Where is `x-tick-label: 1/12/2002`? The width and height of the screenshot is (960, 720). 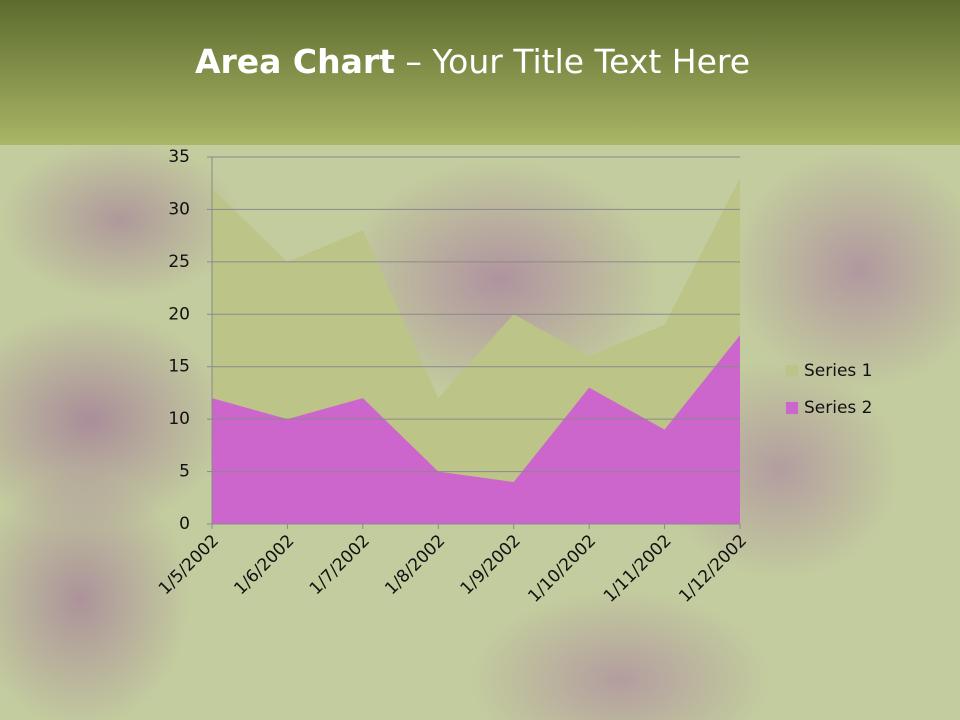 x-tick-label: 1/12/2002 is located at coordinates (713, 569).